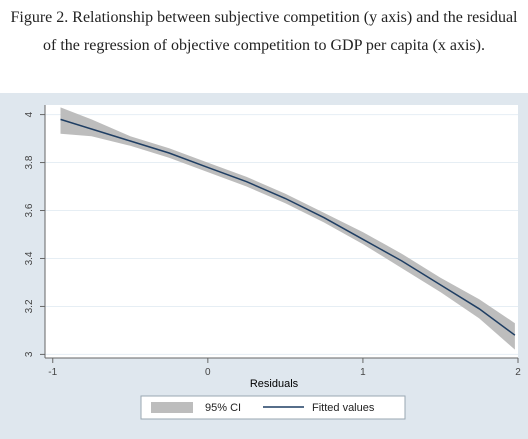  Describe the element at coordinates (172, 407) in the screenshot. I see `legend-ci-swatch` at that location.